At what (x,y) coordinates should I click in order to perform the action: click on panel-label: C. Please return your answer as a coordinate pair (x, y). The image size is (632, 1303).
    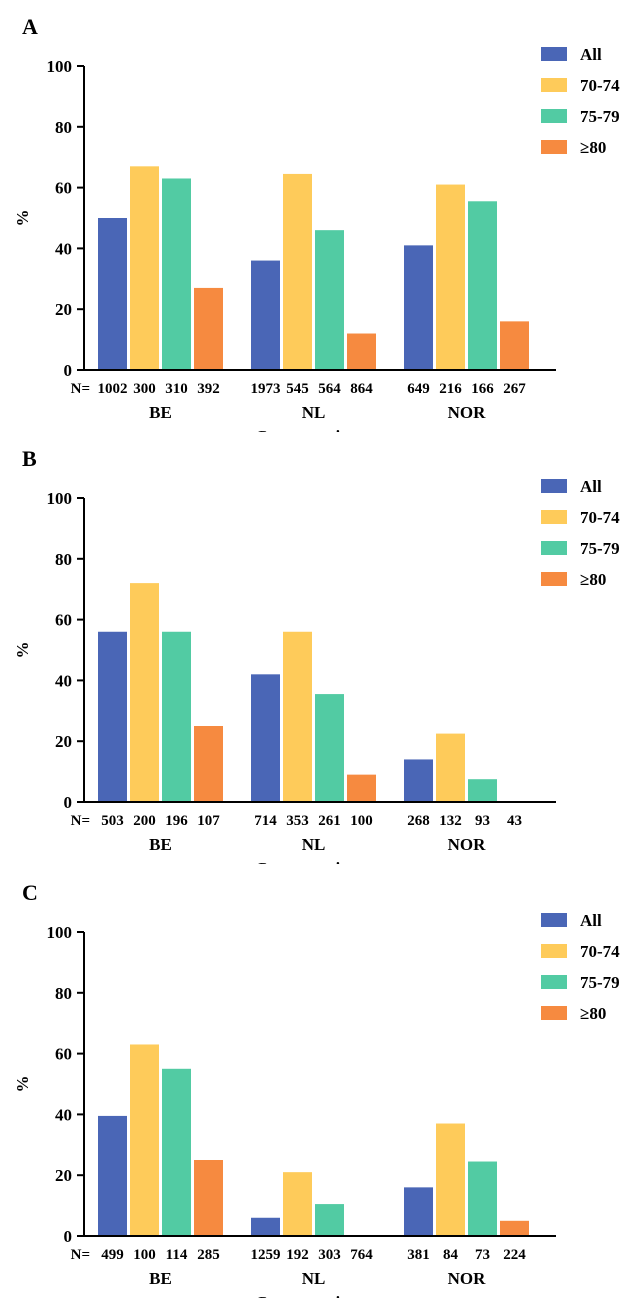
    Looking at the image, I should click on (30, 892).